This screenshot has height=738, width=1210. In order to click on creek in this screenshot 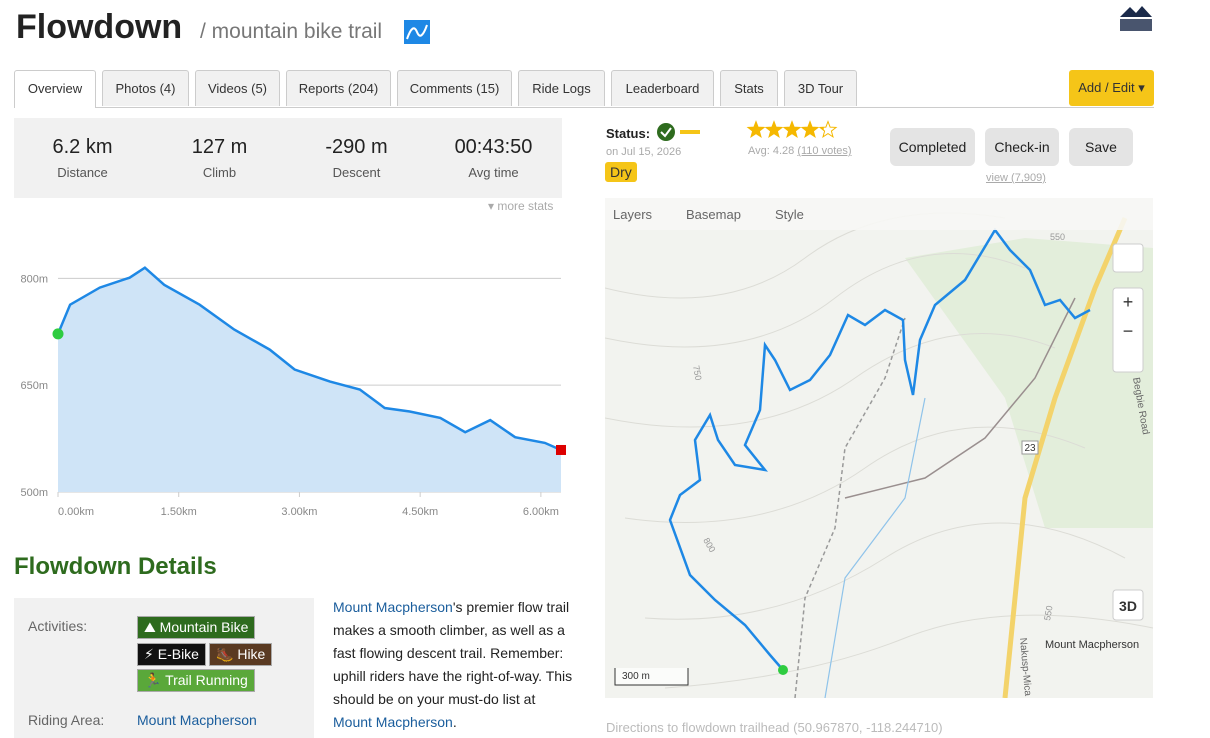, I will do `click(875, 547)`.